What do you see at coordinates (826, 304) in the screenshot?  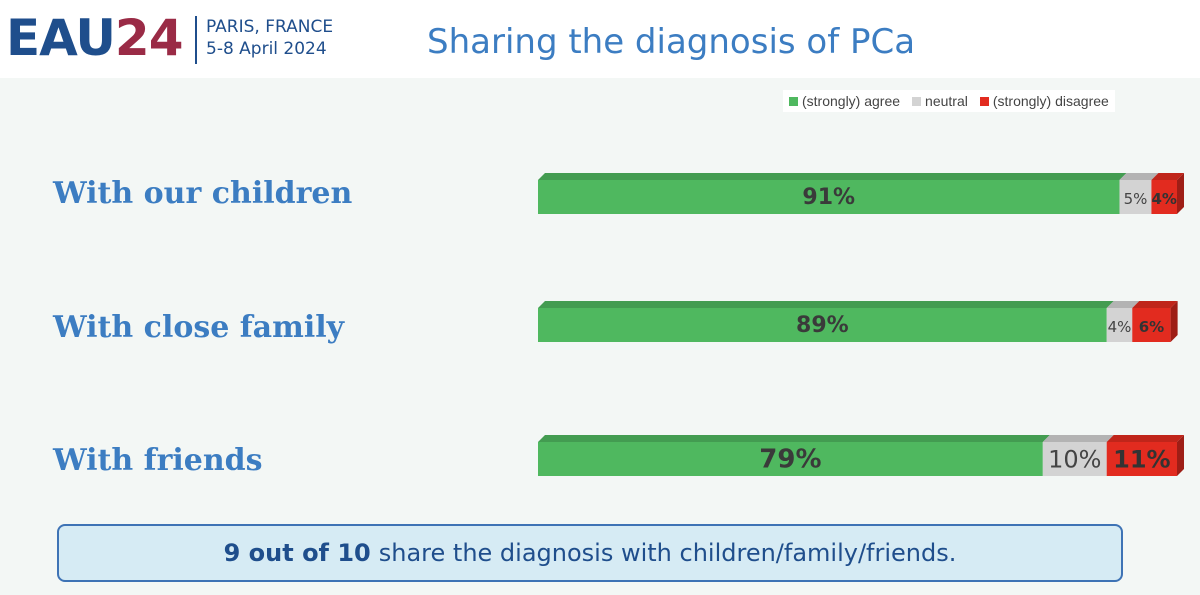 I see `bar-close-family-agree-top` at bounding box center [826, 304].